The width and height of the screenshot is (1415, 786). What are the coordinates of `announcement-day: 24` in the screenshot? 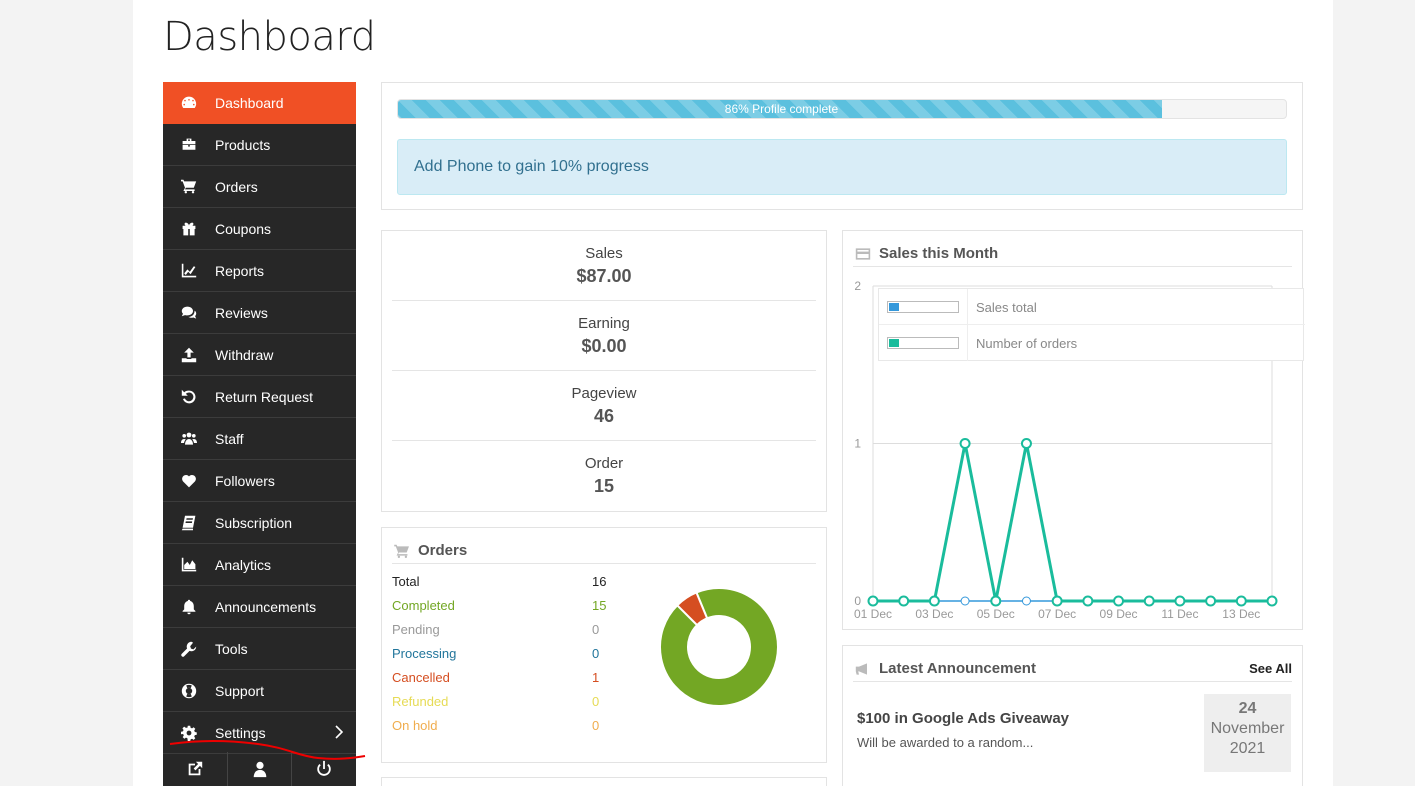 It's located at (1247, 708).